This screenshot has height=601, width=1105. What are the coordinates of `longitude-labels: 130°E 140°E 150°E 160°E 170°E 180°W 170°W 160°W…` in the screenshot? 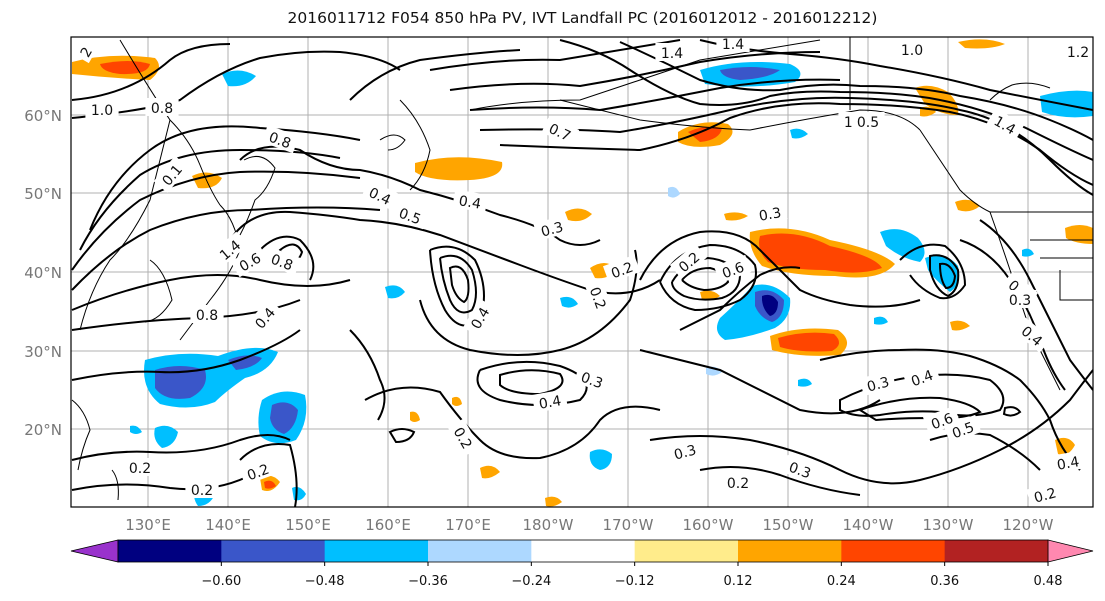 It's located at (589, 525).